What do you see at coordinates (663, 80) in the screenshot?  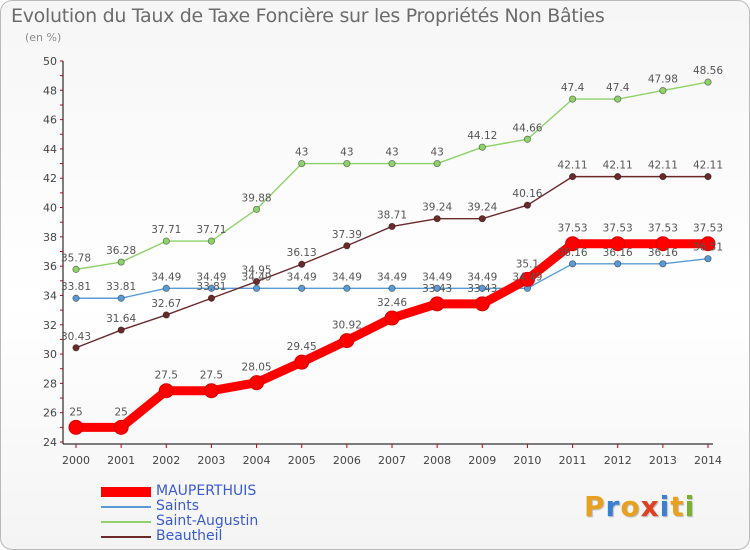 I see `data-label-saint-augustin: 47.98` at bounding box center [663, 80].